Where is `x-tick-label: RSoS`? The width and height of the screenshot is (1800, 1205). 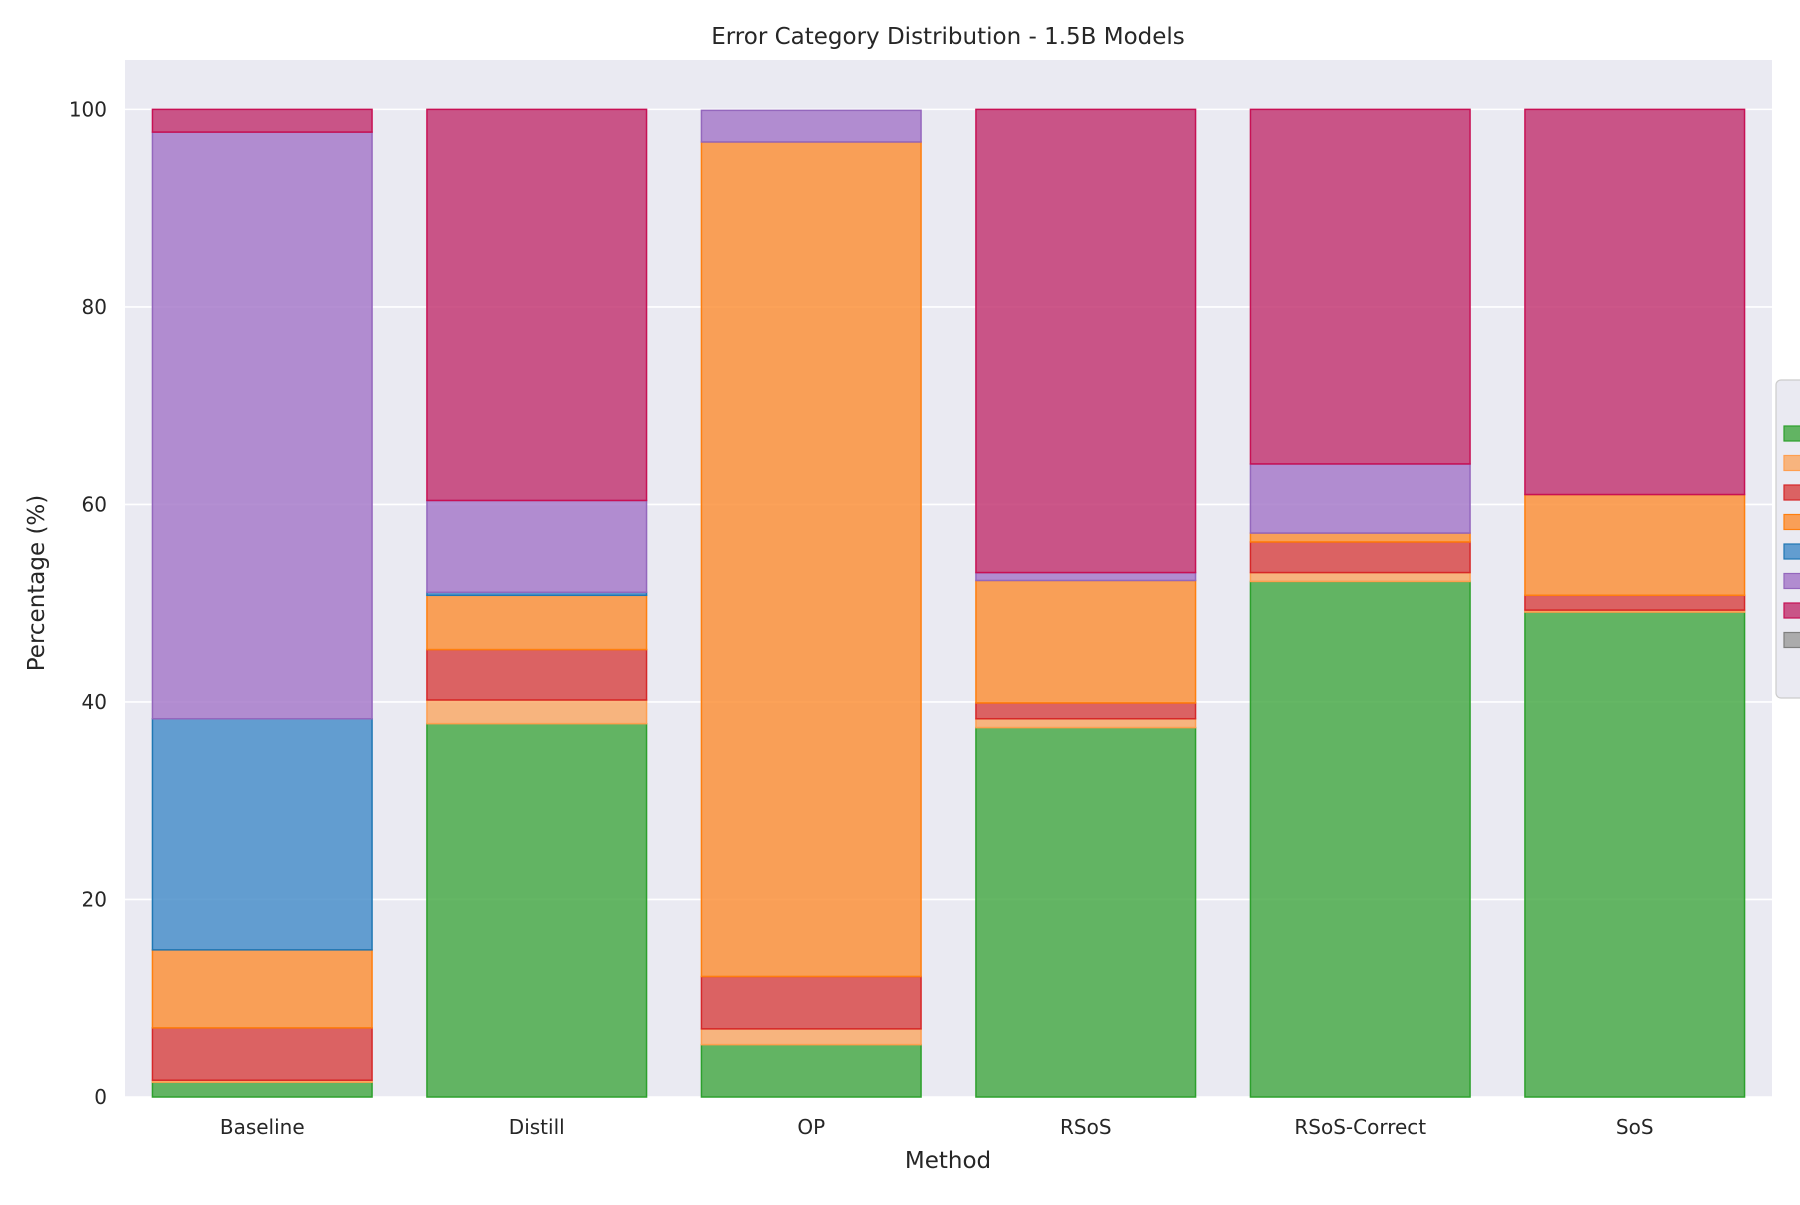
x-tick-label: RSoS is located at coordinates (1086, 1127).